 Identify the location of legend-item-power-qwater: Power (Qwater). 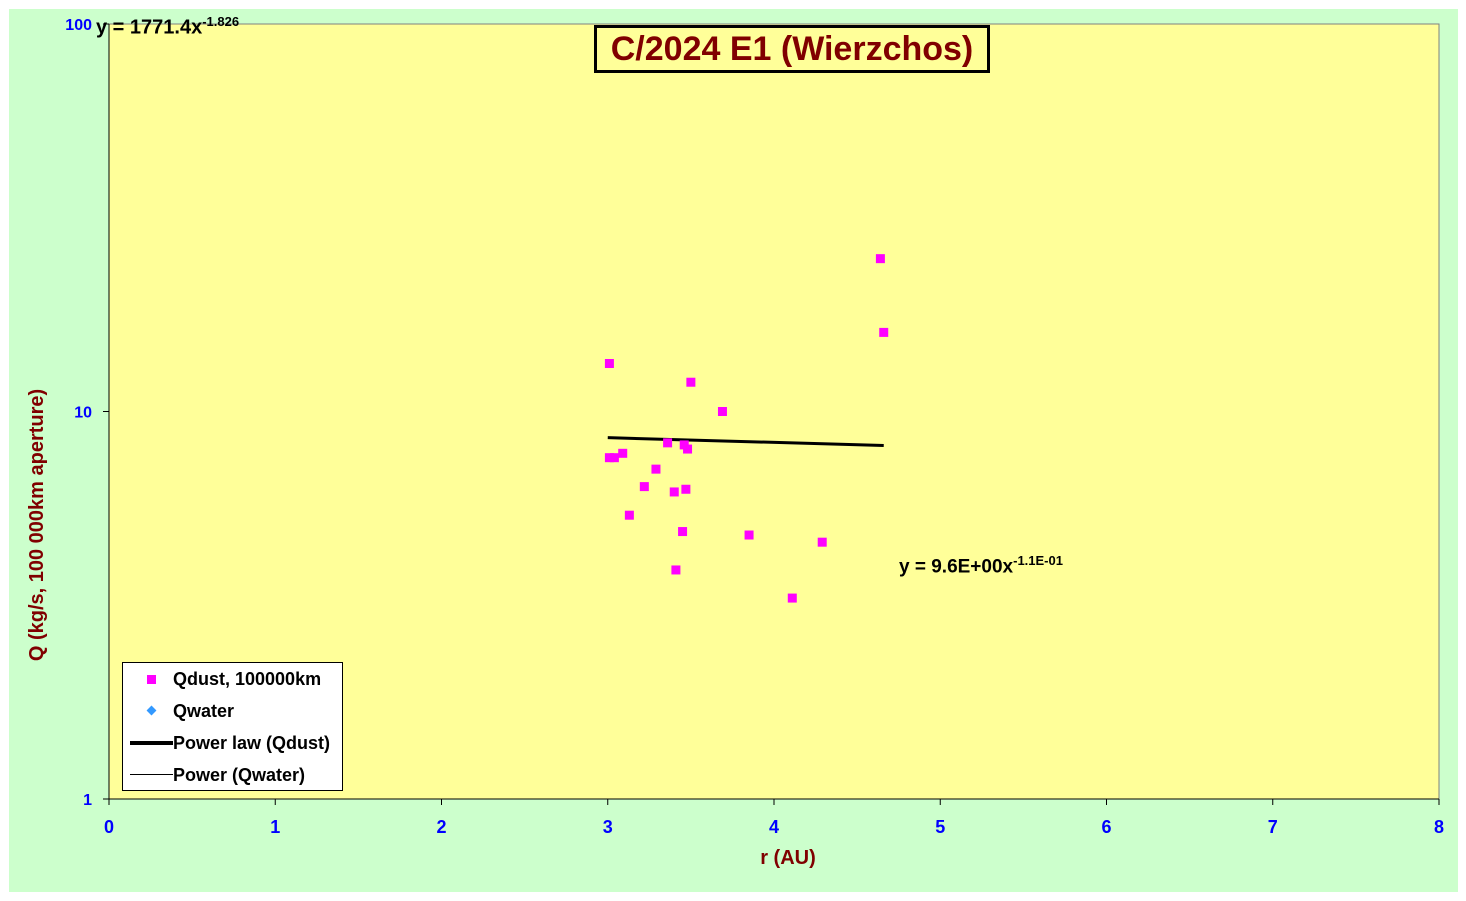
(214, 775).